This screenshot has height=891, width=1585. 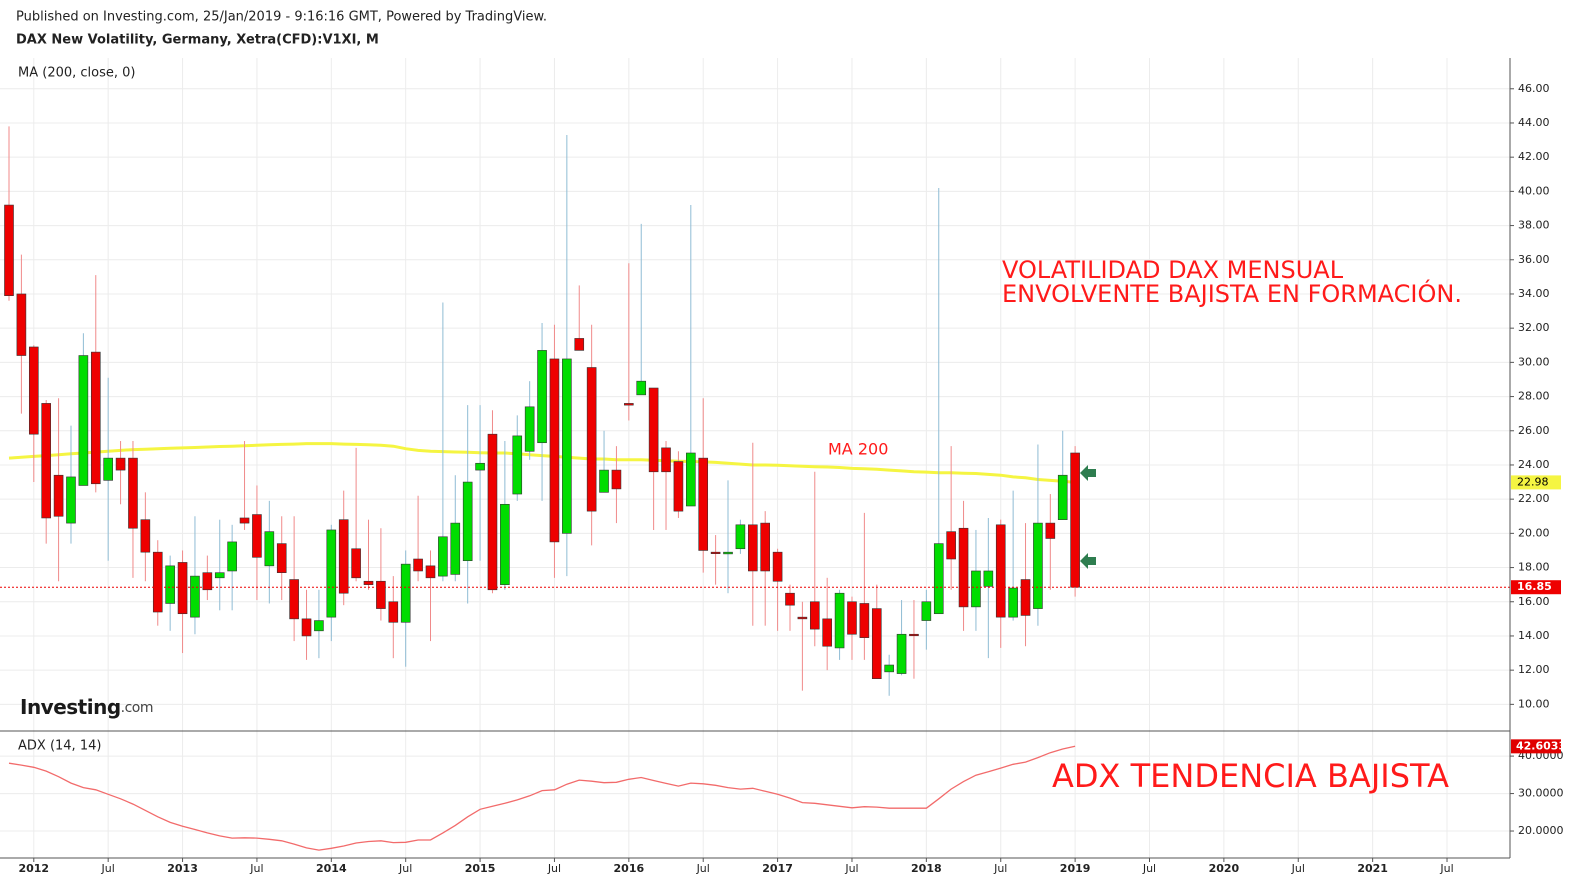 I want to click on y-tick-label: 36.00, so click(x=1534, y=259).